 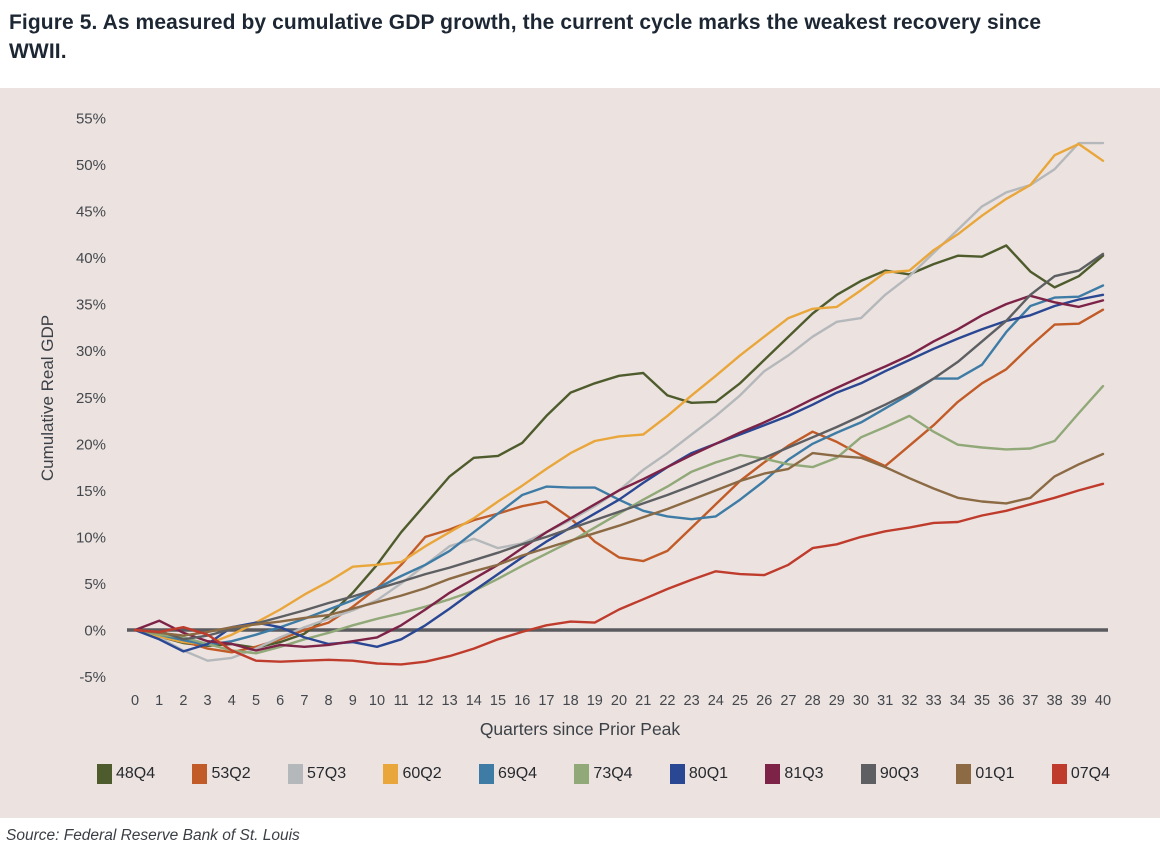 I want to click on x-tick-label: 38, so click(x=1055, y=701).